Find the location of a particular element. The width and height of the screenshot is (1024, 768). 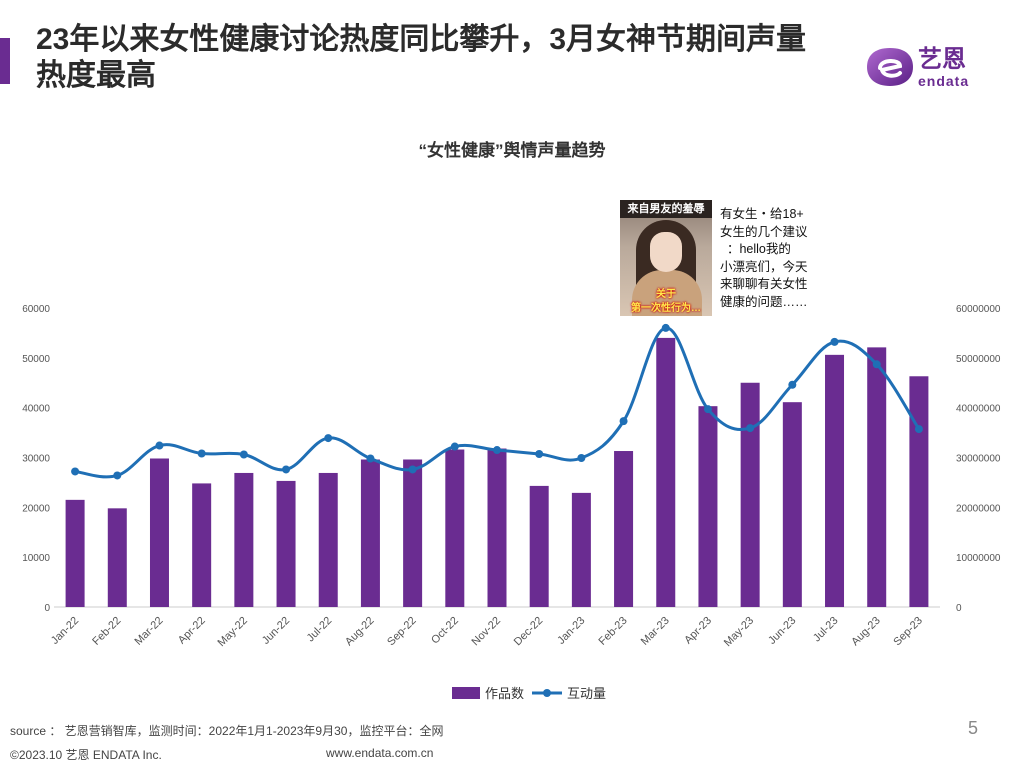

y-left-tick-label: 40000 is located at coordinates (36, 409).